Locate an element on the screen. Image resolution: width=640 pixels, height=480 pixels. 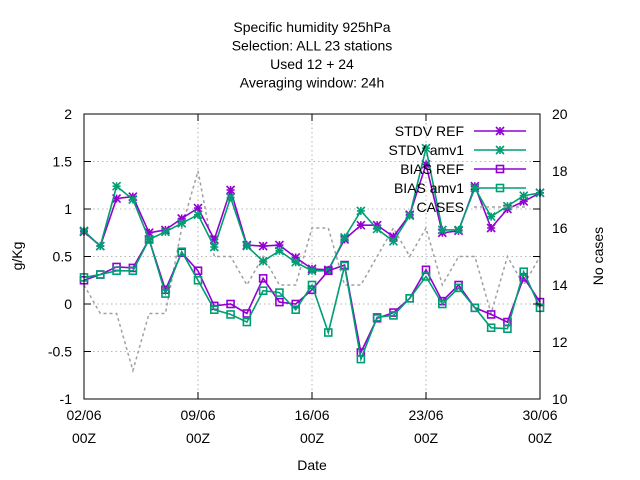
y-tick-label-5: 1.5 is located at coordinates (63, 162).